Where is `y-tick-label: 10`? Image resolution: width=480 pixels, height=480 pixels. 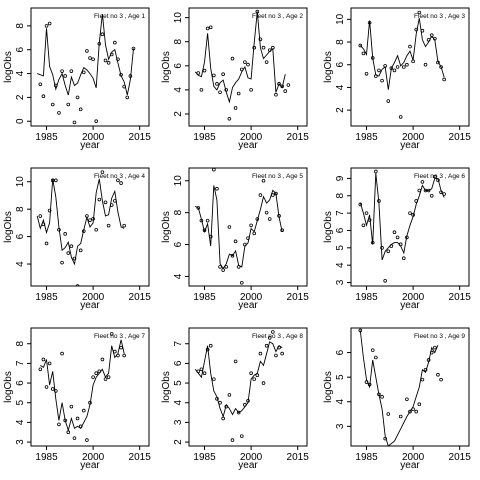
y-tick-label: 10 is located at coordinates (178, 18).